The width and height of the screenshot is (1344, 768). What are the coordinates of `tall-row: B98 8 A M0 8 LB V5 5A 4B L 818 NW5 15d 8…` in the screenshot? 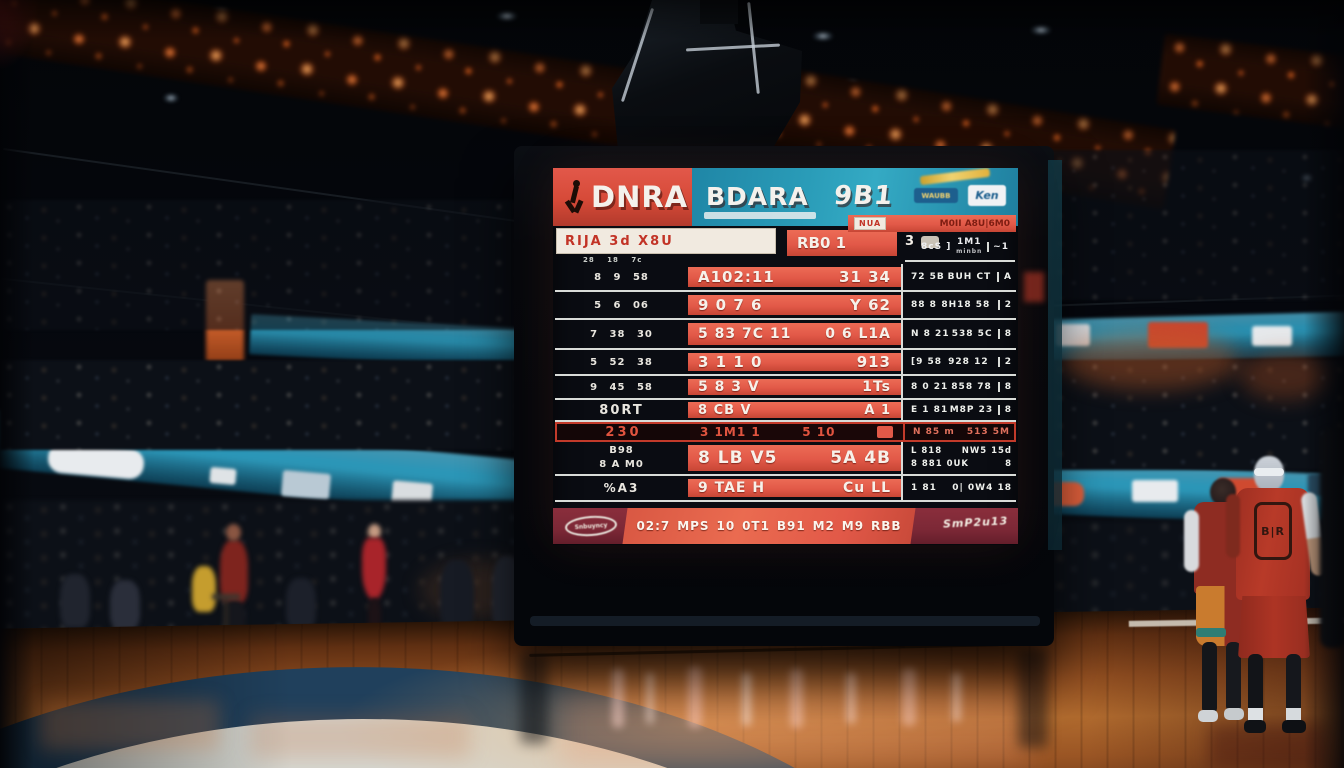 It's located at (785, 459).